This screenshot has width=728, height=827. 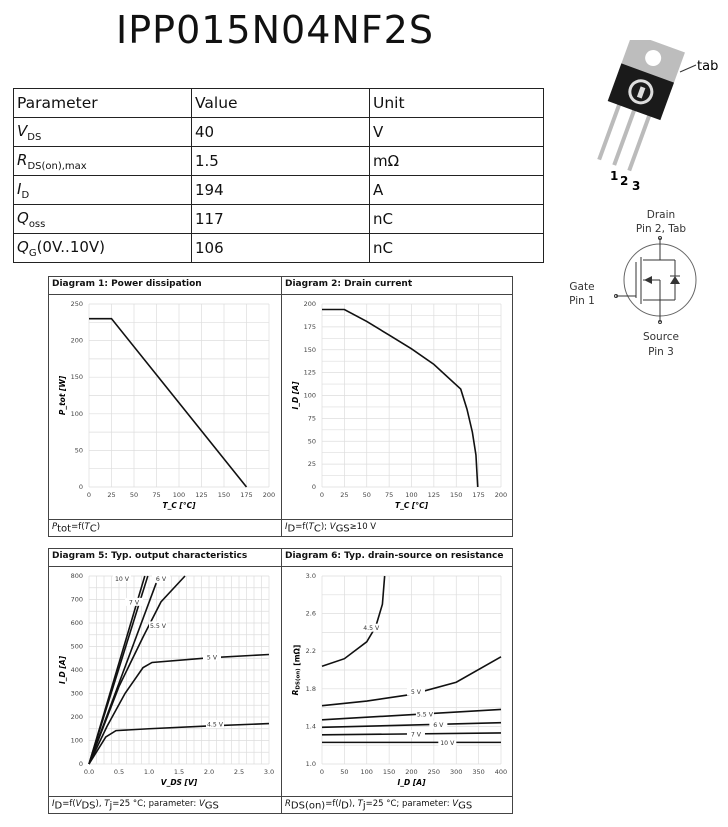 What do you see at coordinates (322, 495) in the screenshot?
I see `x-tick-label: 0` at bounding box center [322, 495].